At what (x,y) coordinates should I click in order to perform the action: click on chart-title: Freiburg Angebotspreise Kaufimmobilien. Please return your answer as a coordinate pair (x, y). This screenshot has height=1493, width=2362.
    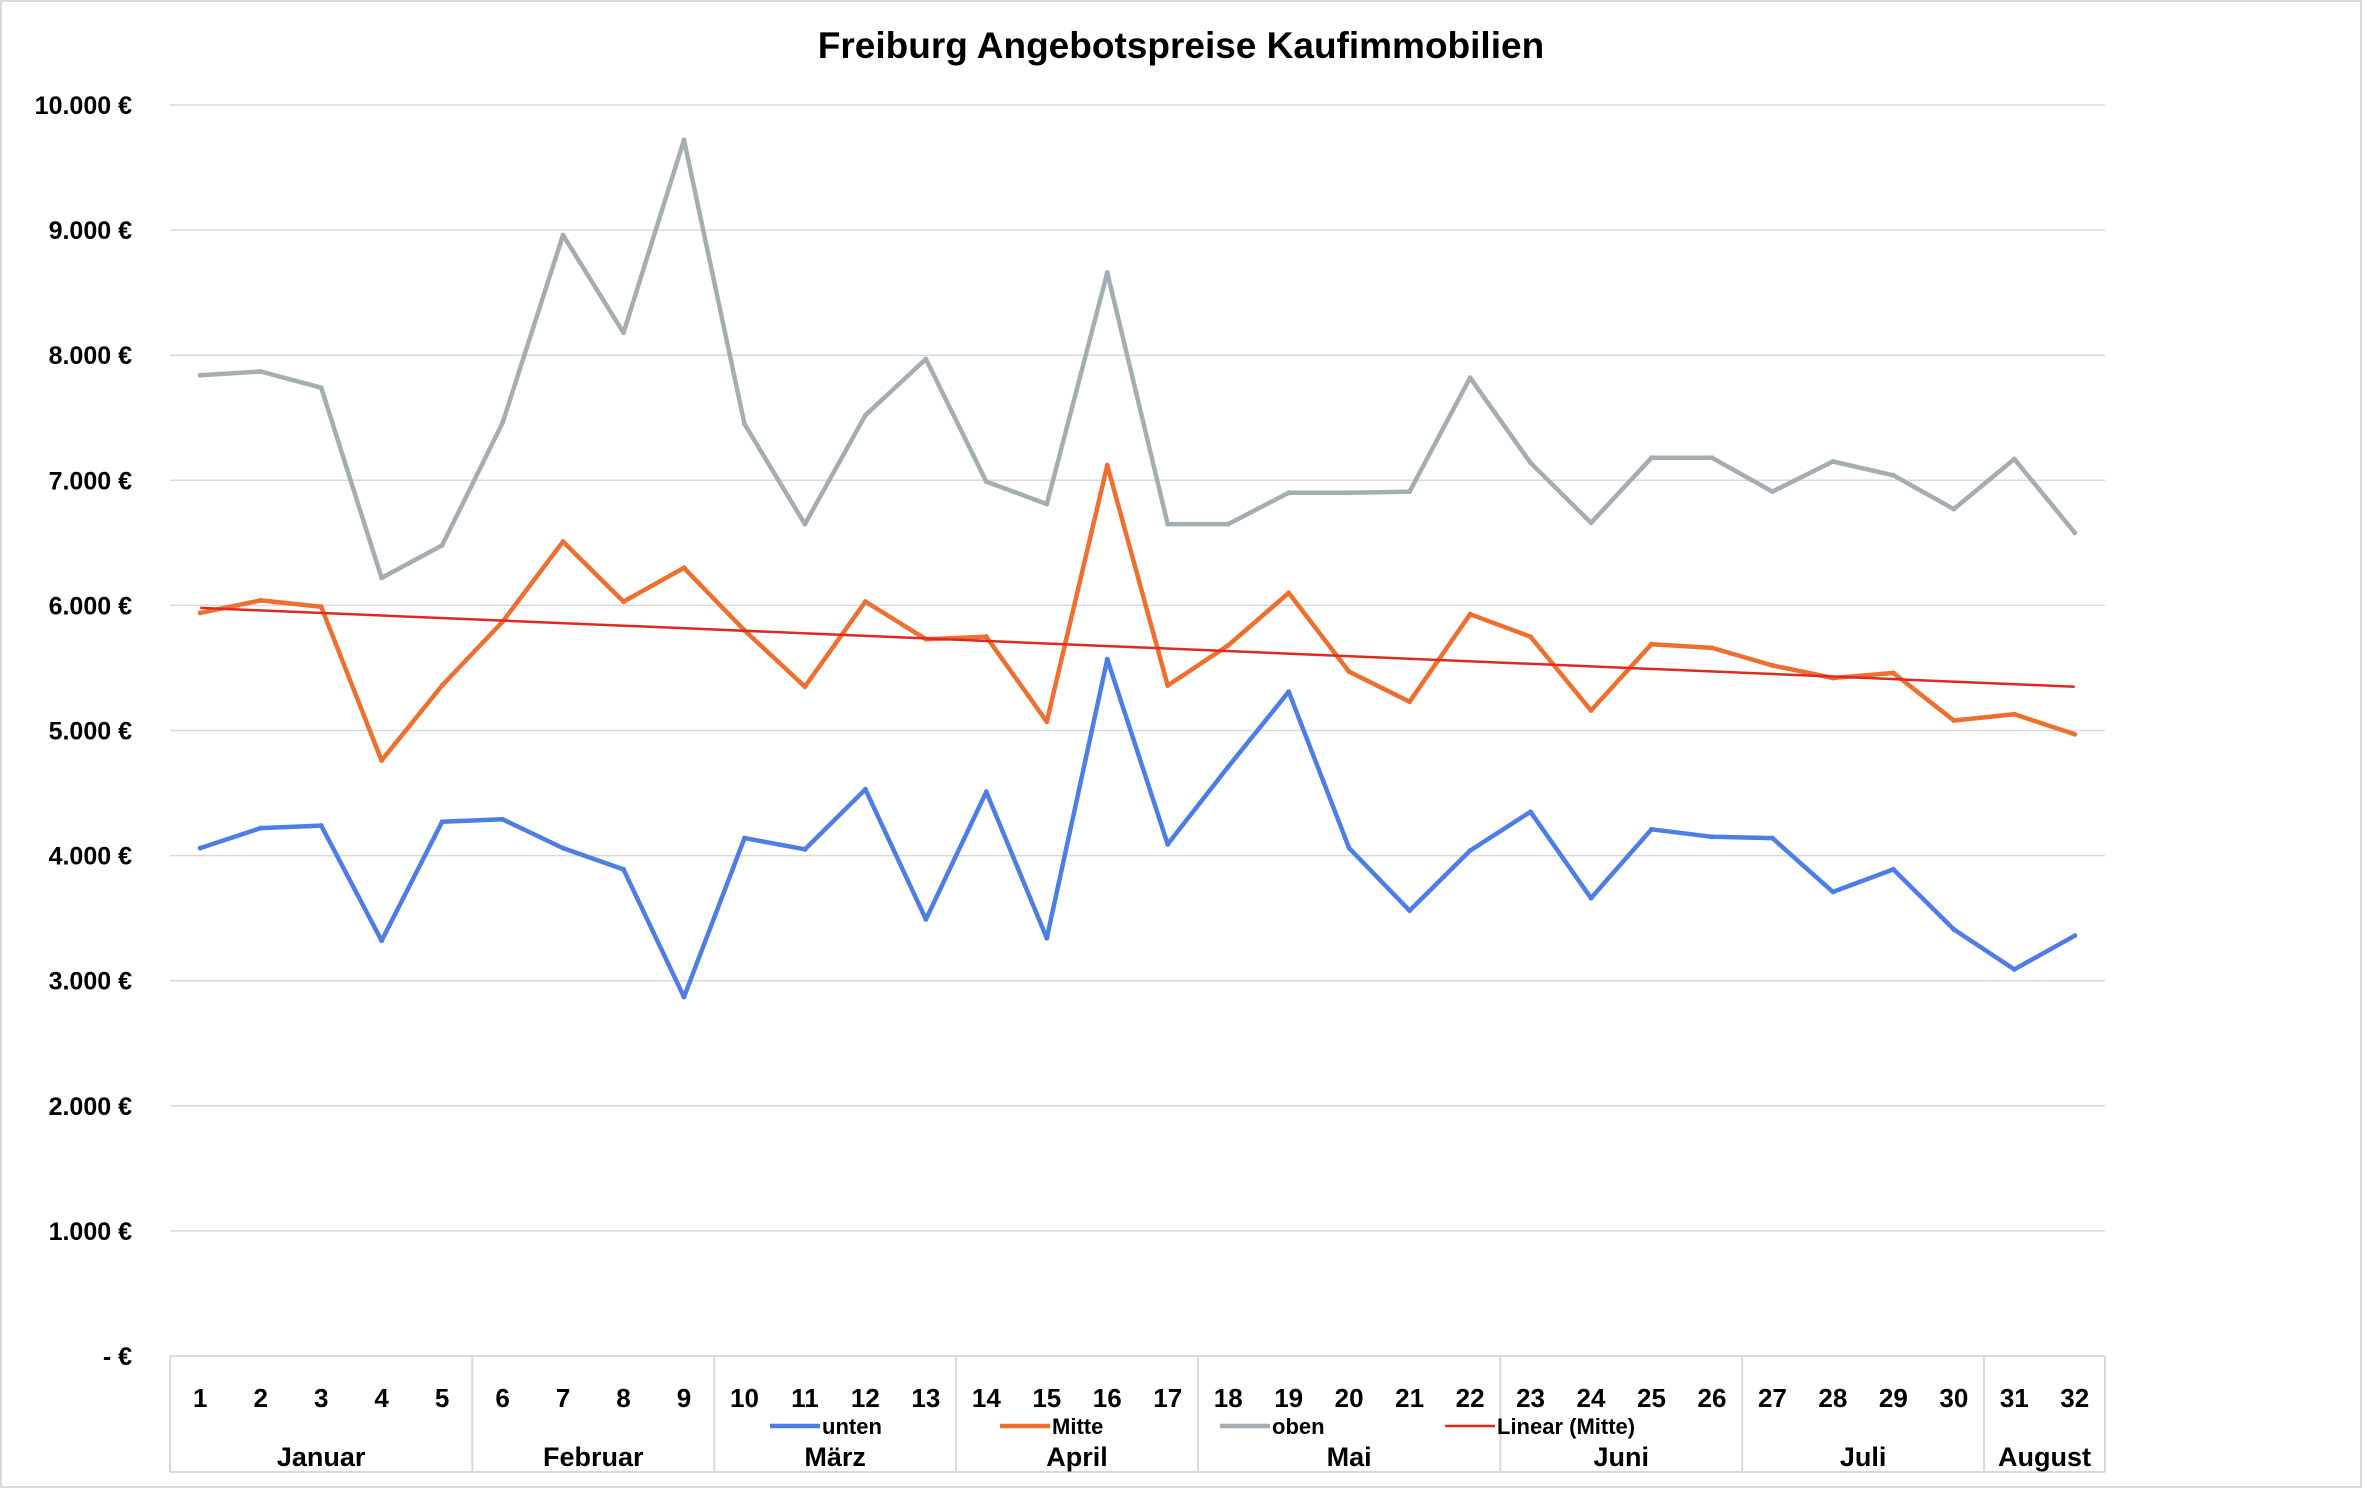
    Looking at the image, I should click on (1181, 45).